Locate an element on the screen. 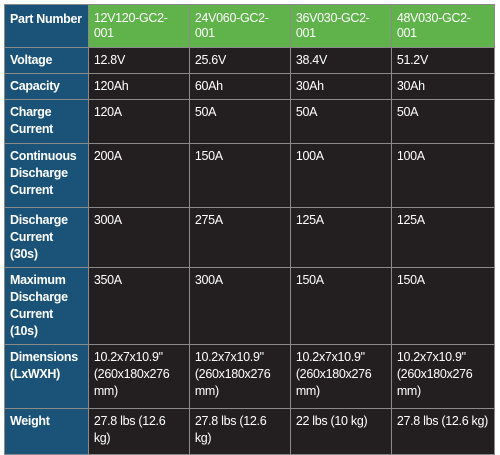  capacity-48v030: 30Ah is located at coordinates (443, 86).